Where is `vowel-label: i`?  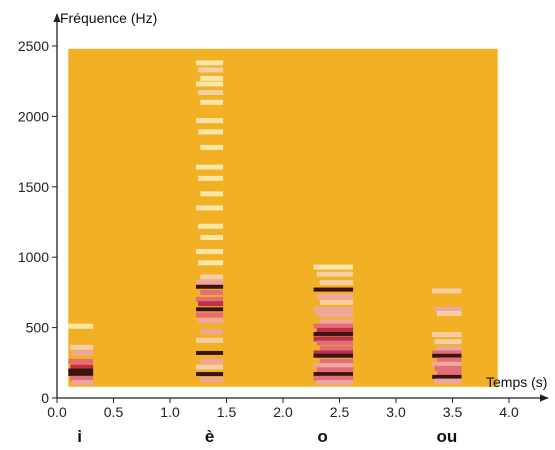
vowel-label: i is located at coordinates (79, 436).